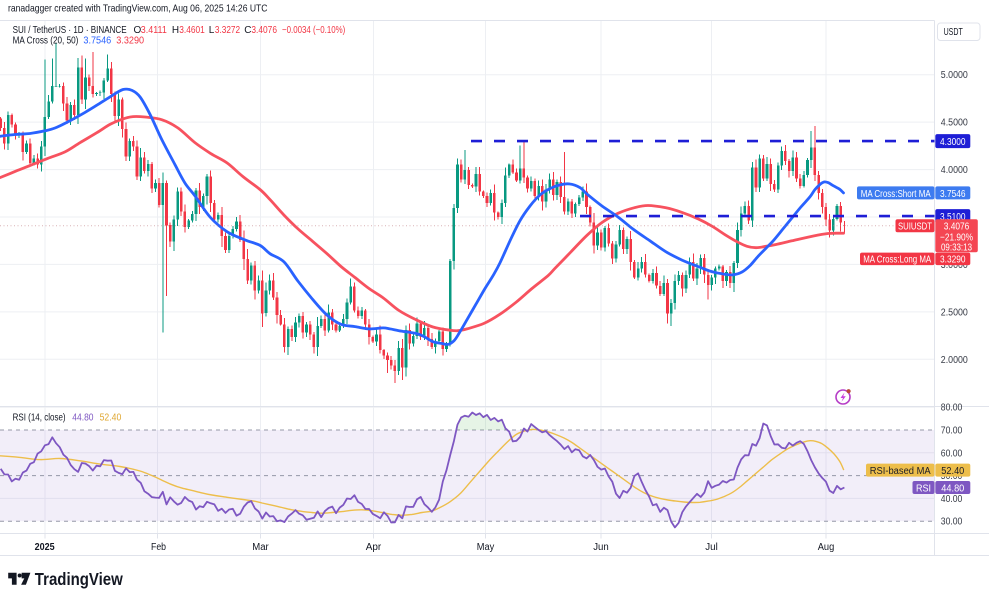  Describe the element at coordinates (923, 488) in the screenshot. I see `svg-text: RSI` at that location.